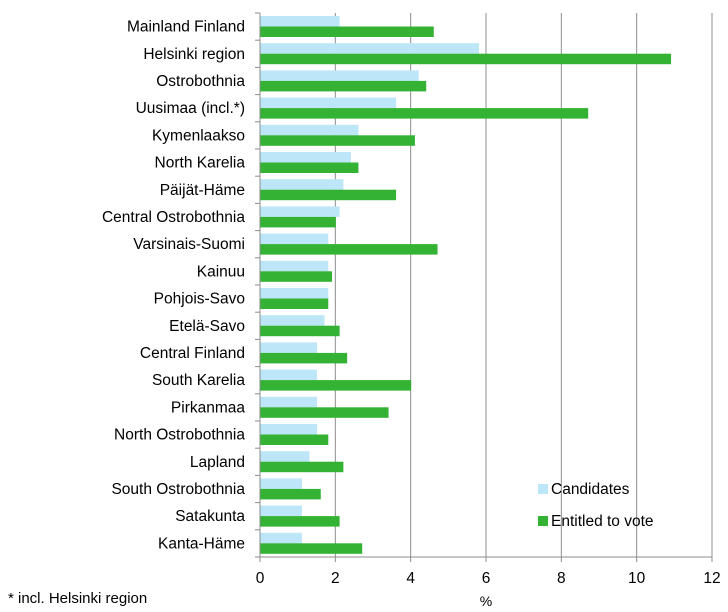  Describe the element at coordinates (596, 505) in the screenshot. I see `legend: Candidates Entitled to vote` at that location.